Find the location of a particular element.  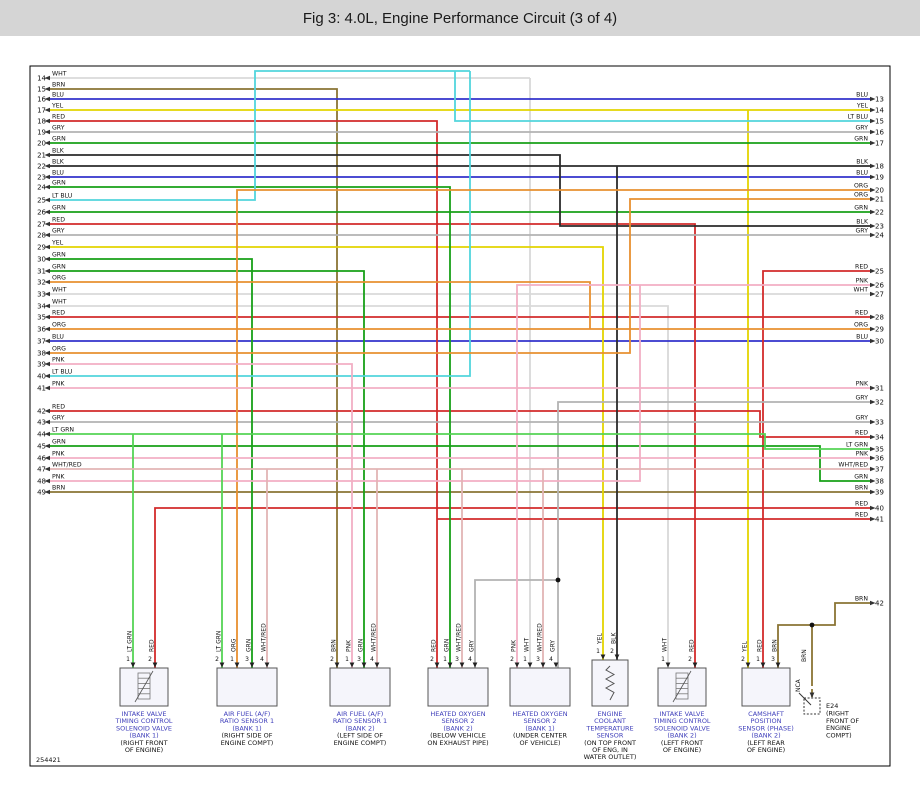

wire-red is located at coordinates (817, 469).